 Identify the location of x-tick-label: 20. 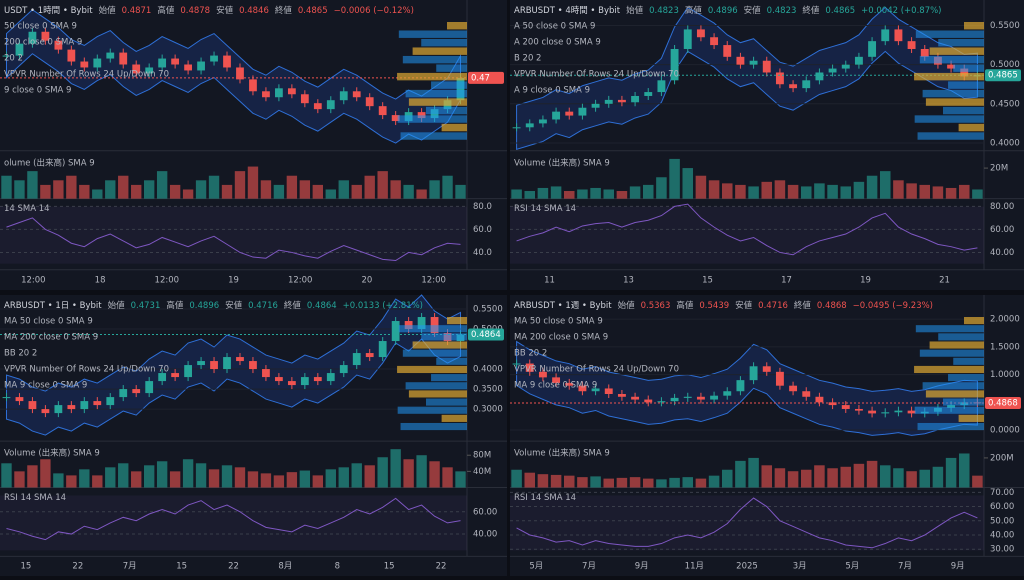
(367, 280).